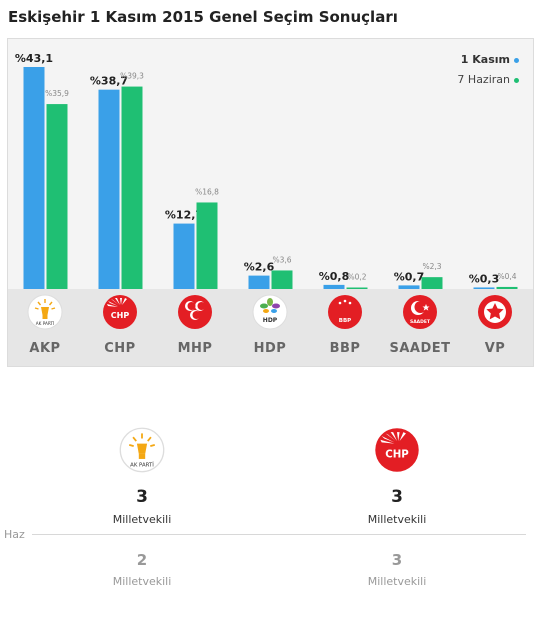 The image size is (541, 628). Describe the element at coordinates (270, 348) in the screenshot. I see `party-name-hdp: HDP` at that location.